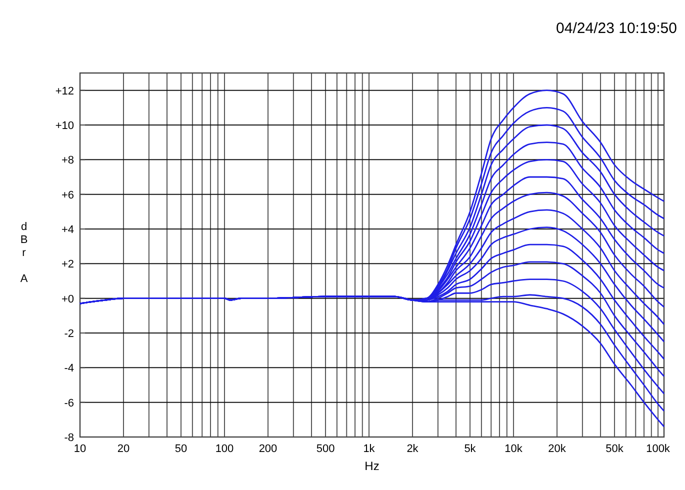 The image size is (685, 490). Describe the element at coordinates (412, 449) in the screenshot. I see `x-tick-label: 2k` at that location.